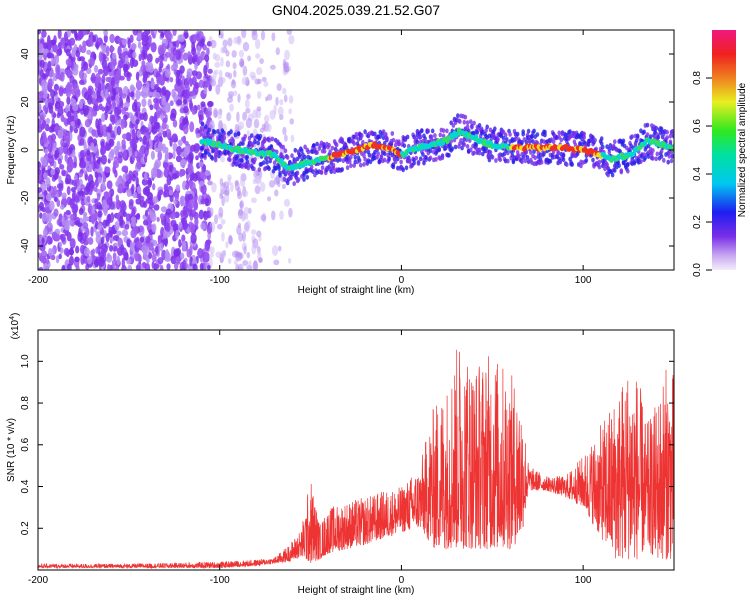 Image resolution: width=750 pixels, height=600 pixels. What do you see at coordinates (25, 528) in the screenshot?
I see `y-tick-label: 0.2` at bounding box center [25, 528].